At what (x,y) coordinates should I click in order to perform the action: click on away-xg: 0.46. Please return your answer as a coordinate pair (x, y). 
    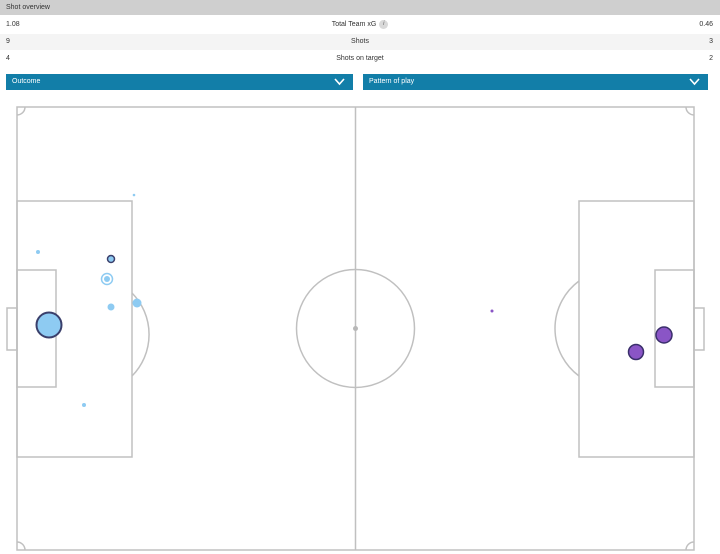
    Looking at the image, I should click on (706, 24).